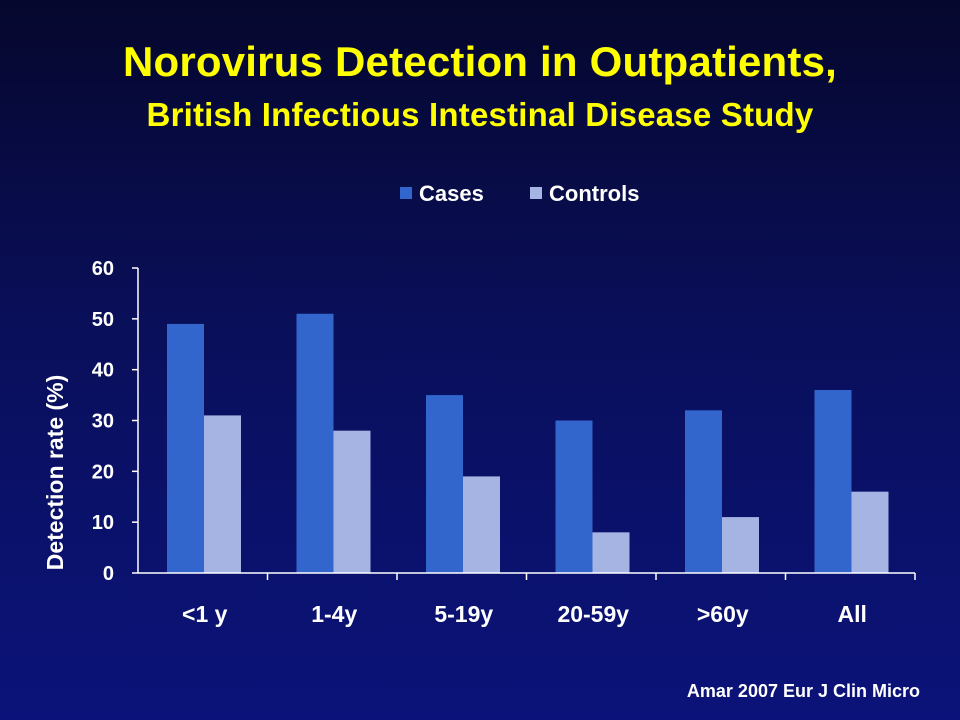 Image resolution: width=960 pixels, height=720 pixels. Describe the element at coordinates (723, 614) in the screenshot. I see `x-tick-label: >60y` at that location.